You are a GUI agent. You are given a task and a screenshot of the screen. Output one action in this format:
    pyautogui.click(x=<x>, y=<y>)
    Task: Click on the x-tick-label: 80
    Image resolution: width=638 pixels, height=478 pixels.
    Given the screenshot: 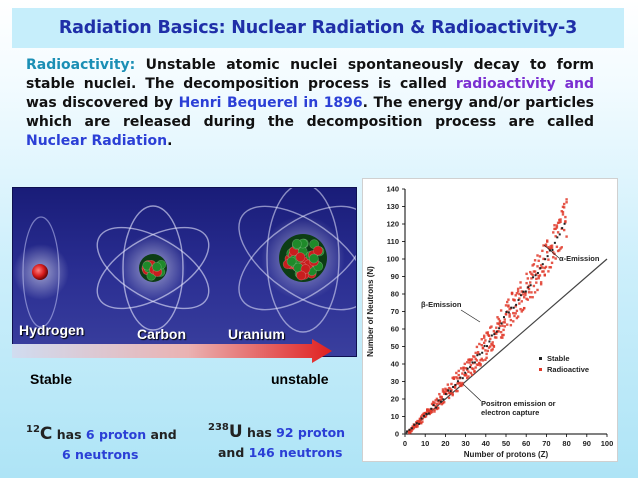 What is the action you would take?
    pyautogui.click(x=566, y=443)
    